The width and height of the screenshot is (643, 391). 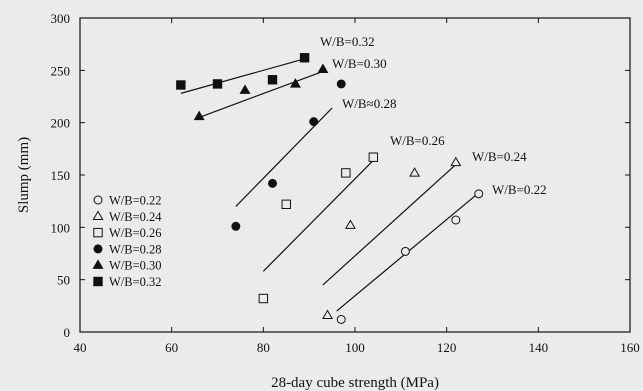 I want to click on legend-label: W/B=0.32, so click(x=135, y=282).